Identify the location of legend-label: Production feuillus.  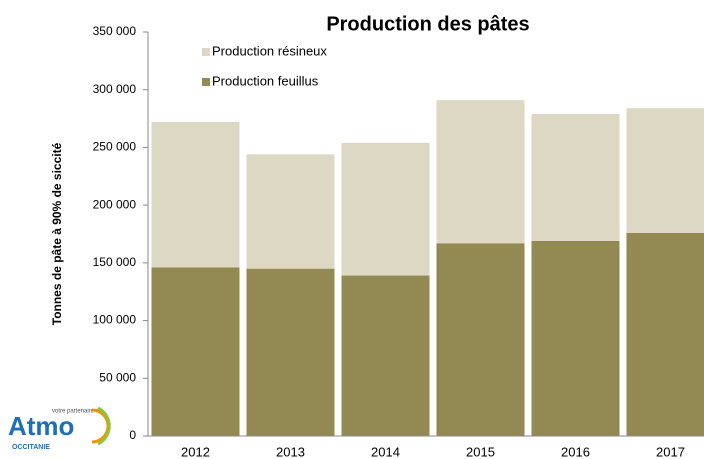
(265, 80).